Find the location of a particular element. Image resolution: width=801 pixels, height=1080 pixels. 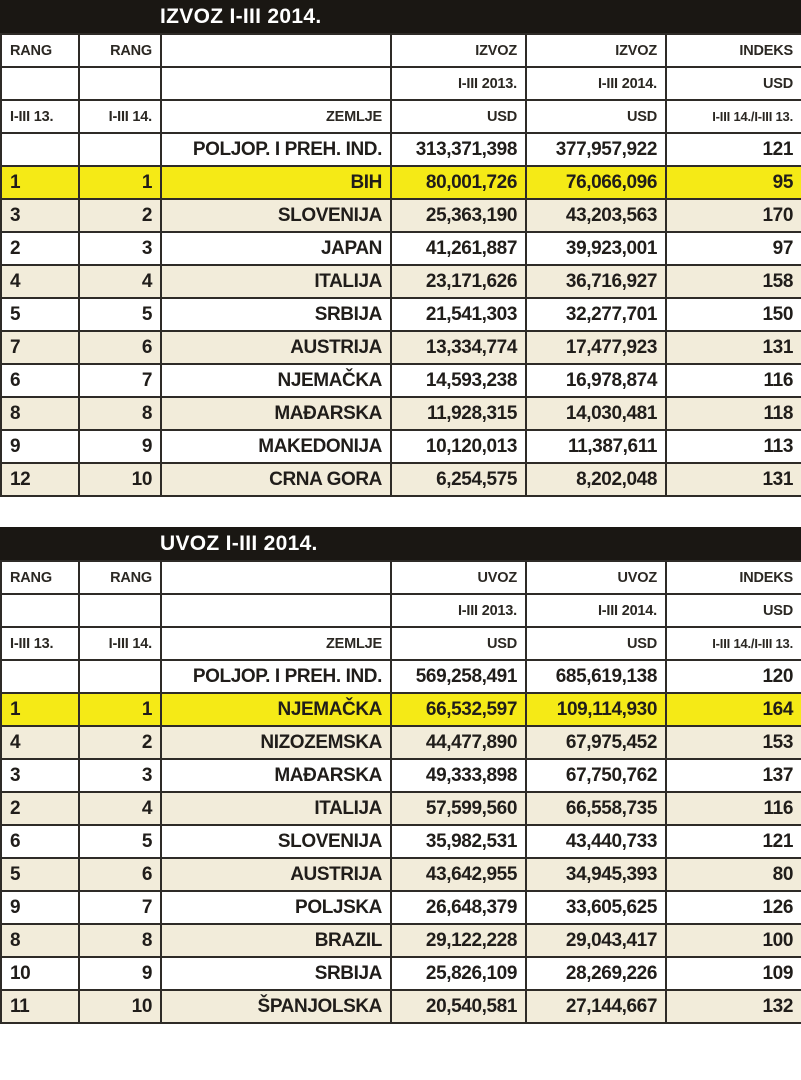

cell-rank-prev: 5 is located at coordinates (40, 874).